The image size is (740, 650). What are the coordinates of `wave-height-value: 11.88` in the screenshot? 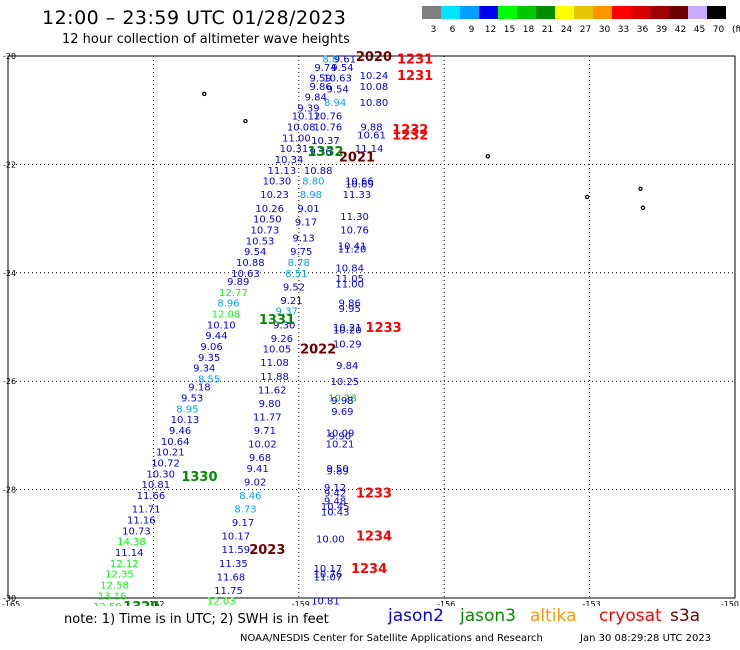 It's located at (274, 377).